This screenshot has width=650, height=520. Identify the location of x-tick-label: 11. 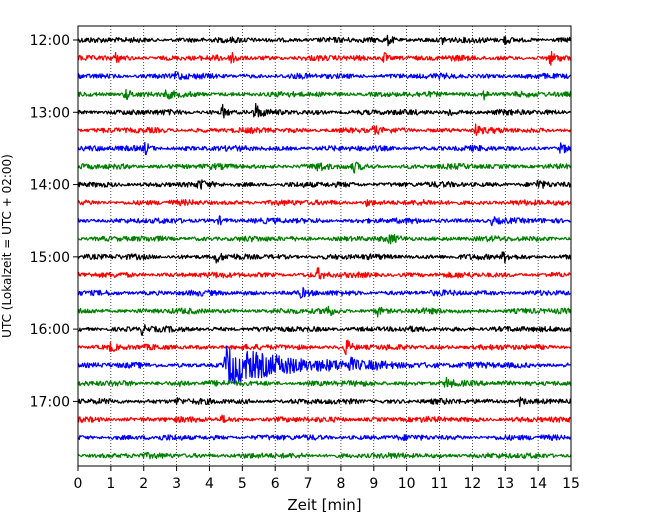
(440, 484).